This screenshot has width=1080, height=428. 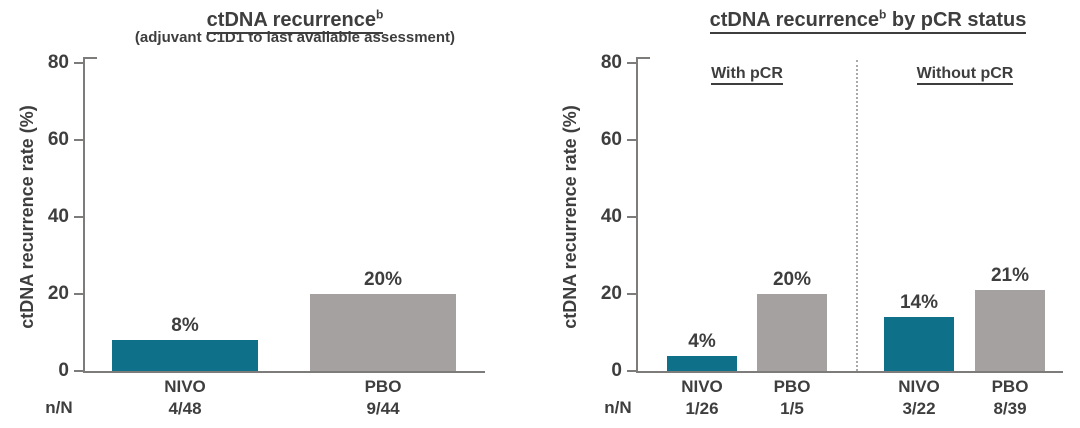 I want to click on group-divider-line, so click(x=857, y=215).